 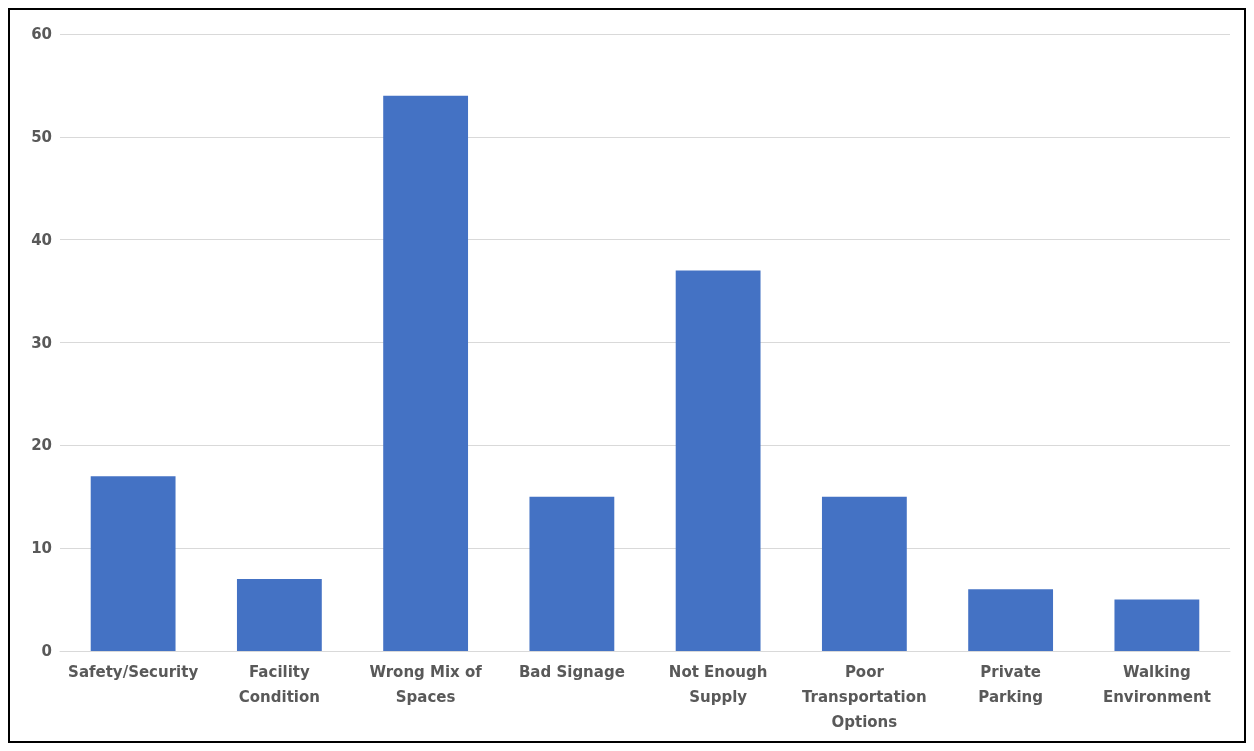 What do you see at coordinates (41, 34) in the screenshot?
I see `y-tick-label: 60` at bounding box center [41, 34].